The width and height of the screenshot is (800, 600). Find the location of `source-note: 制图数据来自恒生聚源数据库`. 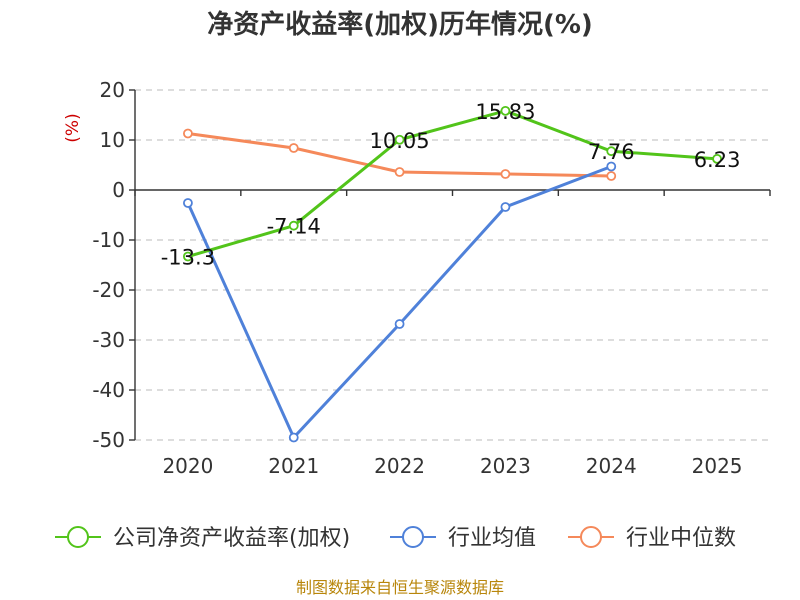

source-note: 制图数据来自恒生聚源数据库 is located at coordinates (400, 587).